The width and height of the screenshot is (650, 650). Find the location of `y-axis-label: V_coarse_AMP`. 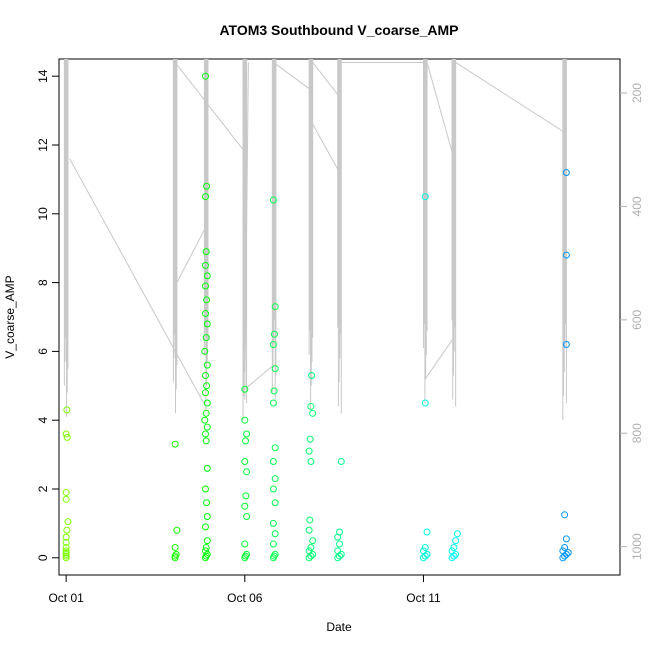

y-axis-label: V_coarse_AMP is located at coordinates (10, 316).